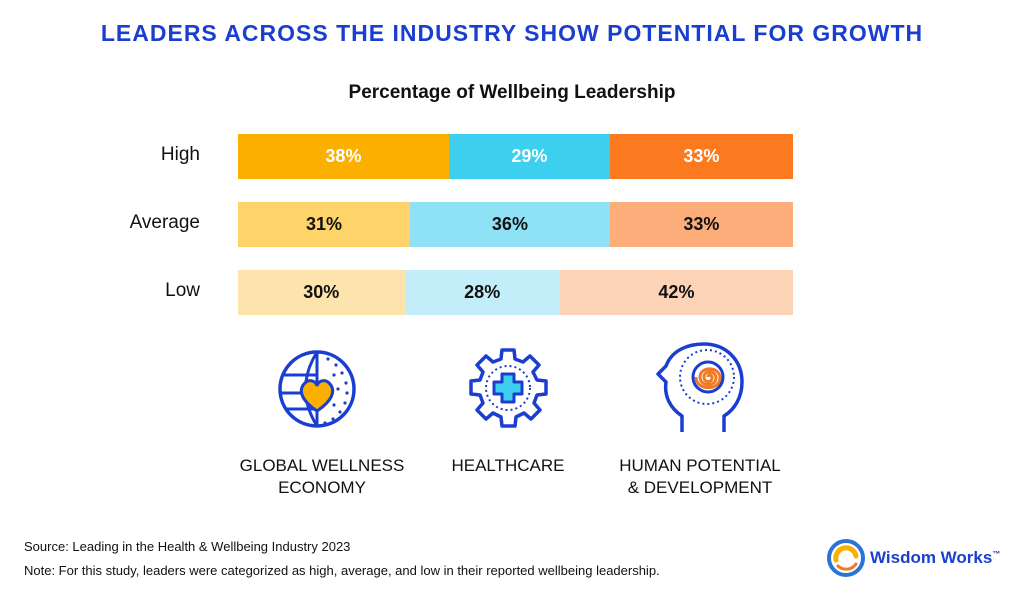 The height and width of the screenshot is (597, 1024). What do you see at coordinates (317, 389) in the screenshot?
I see `globe-heart-icon` at bounding box center [317, 389].